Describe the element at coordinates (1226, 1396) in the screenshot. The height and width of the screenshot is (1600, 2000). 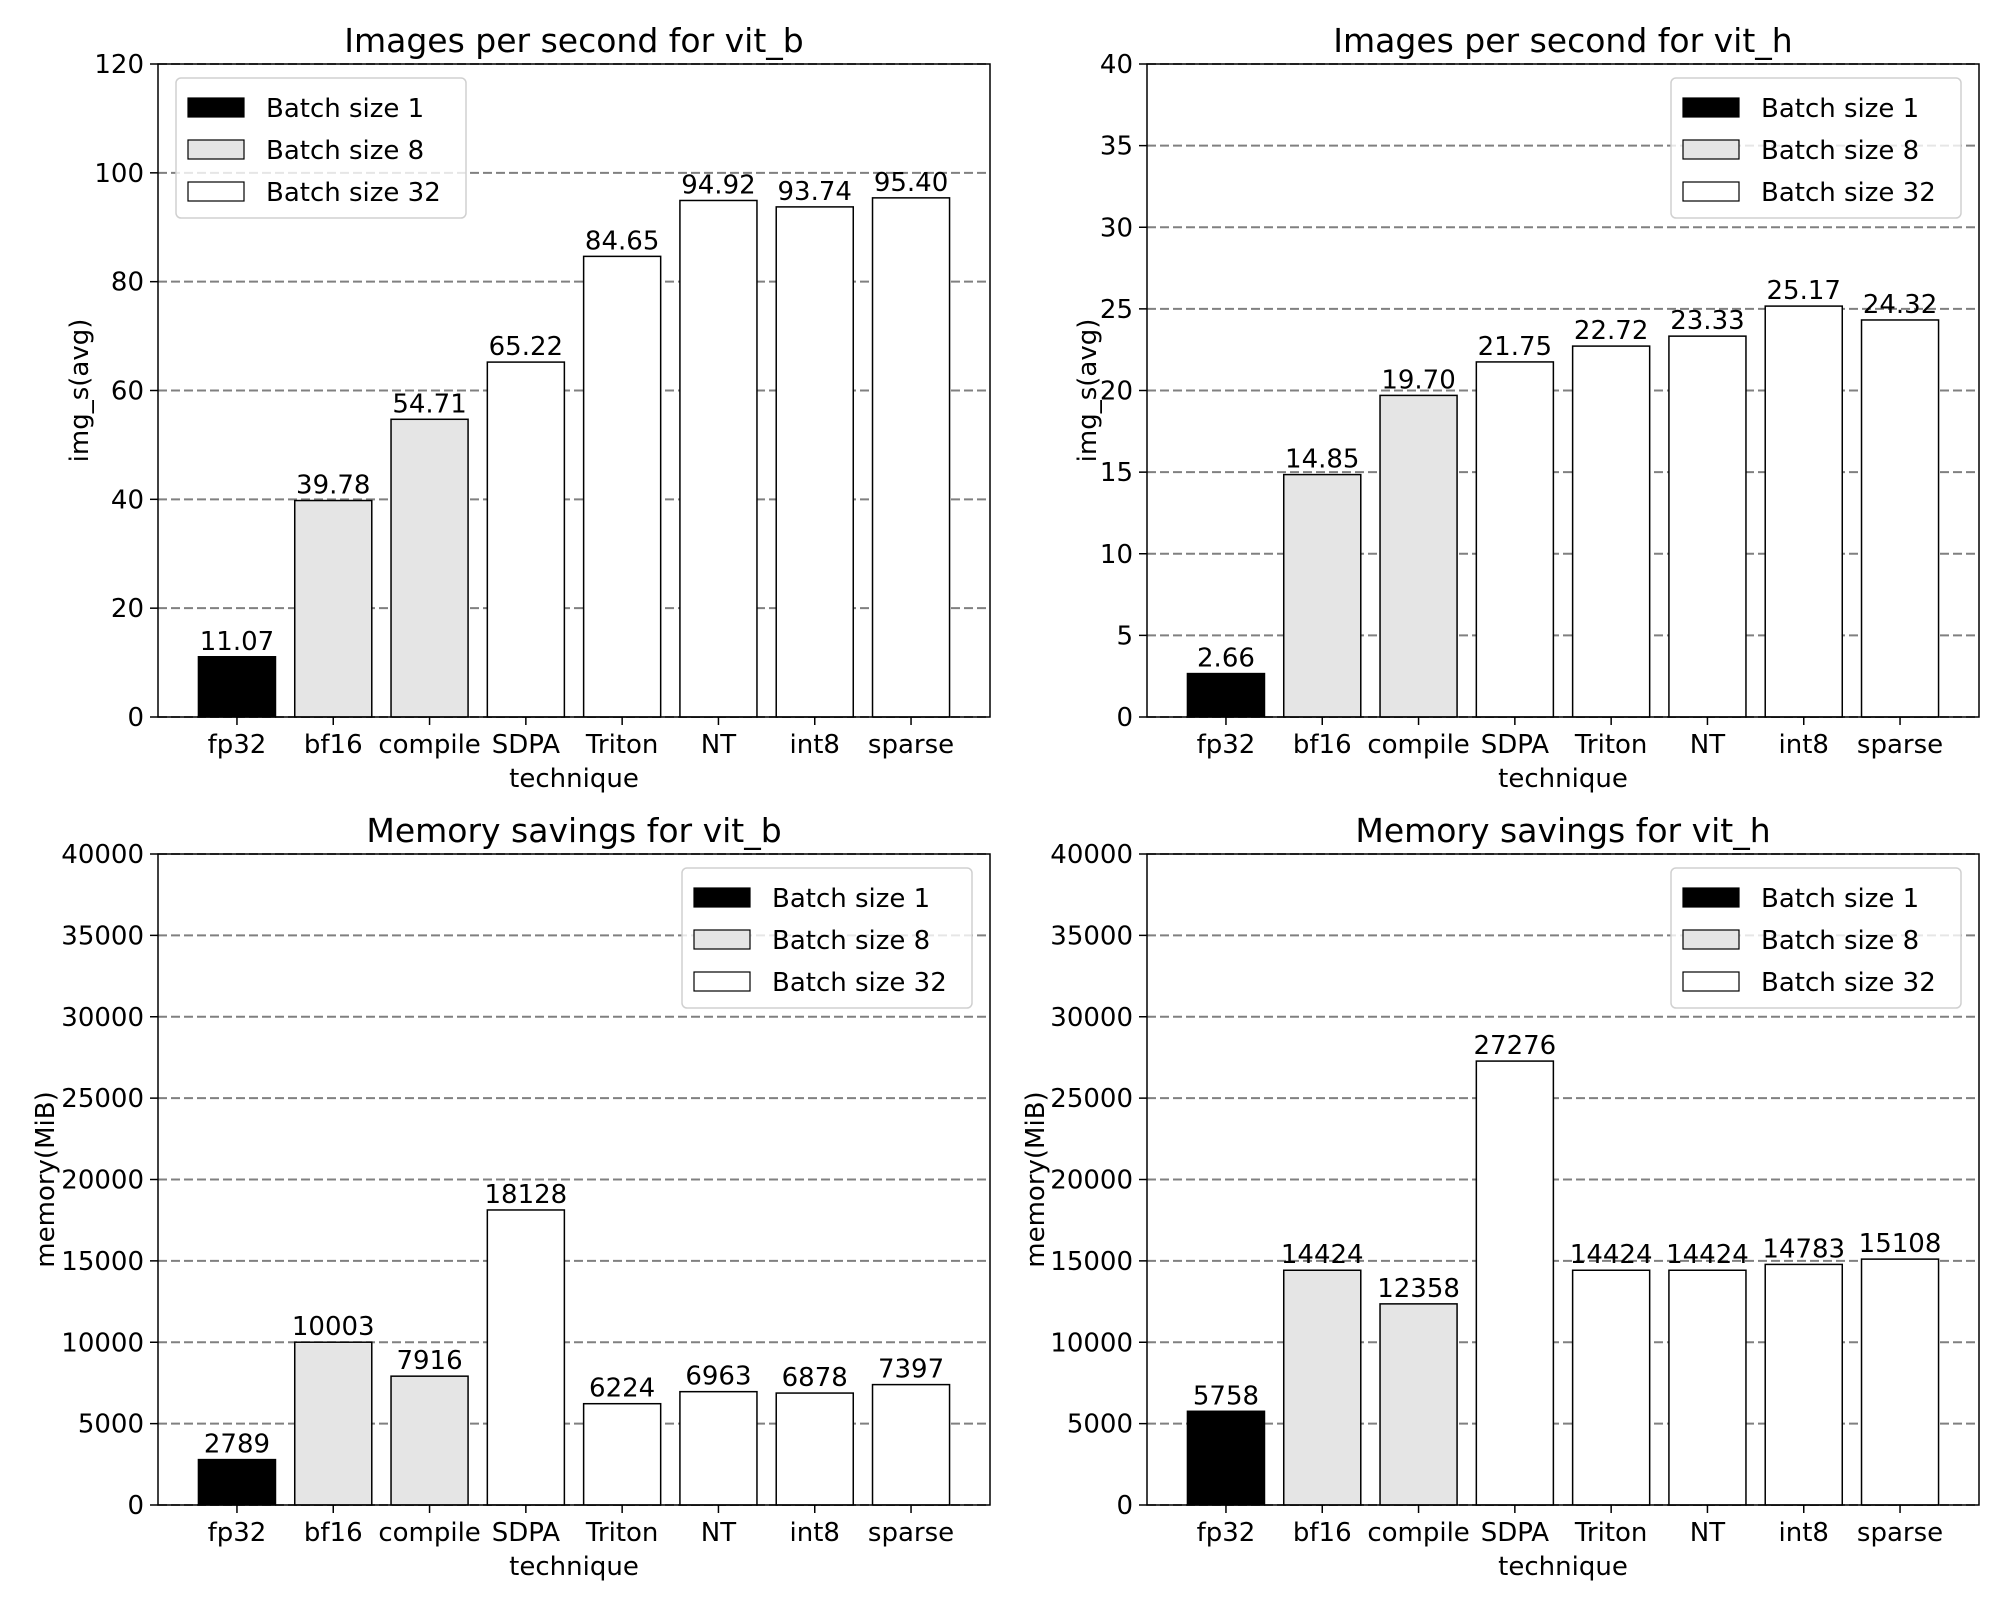
I see `bar-value-label: 5758` at that location.